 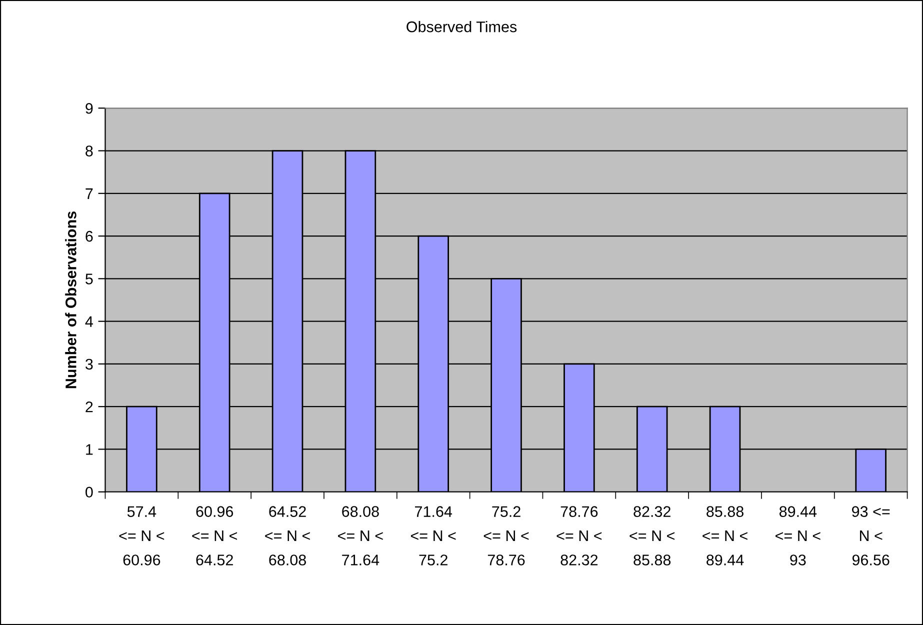 What do you see at coordinates (89, 151) in the screenshot?
I see `y-tick-label: 8` at bounding box center [89, 151].